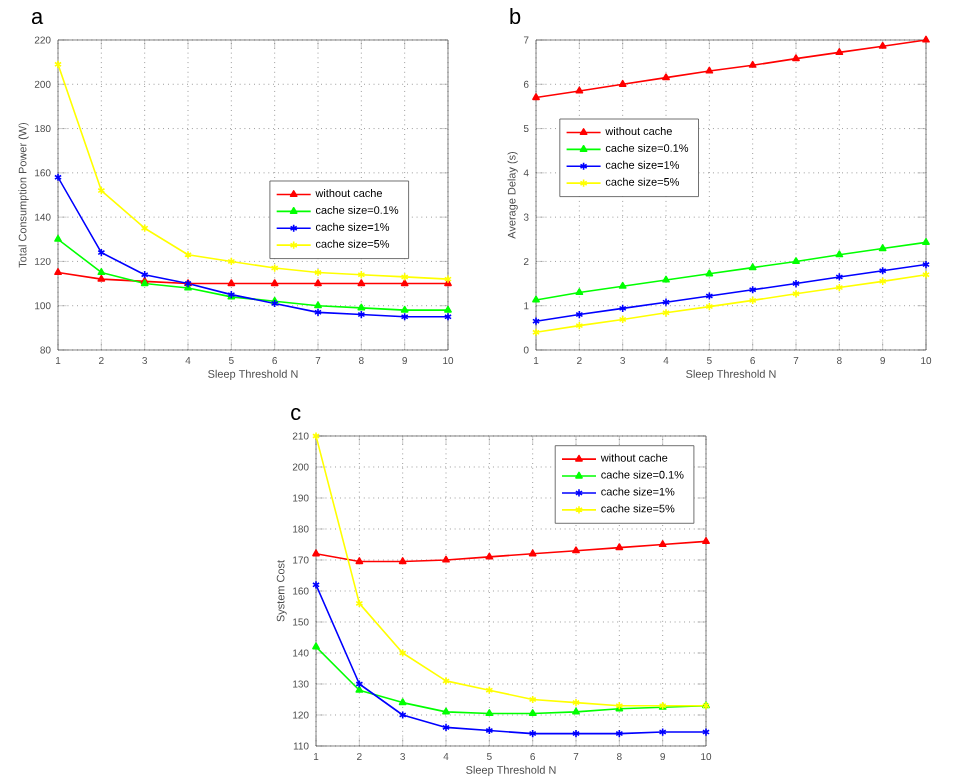 The width and height of the screenshot is (964, 782). What do you see at coordinates (515, 15) in the screenshot?
I see `chart-title: b` at bounding box center [515, 15].